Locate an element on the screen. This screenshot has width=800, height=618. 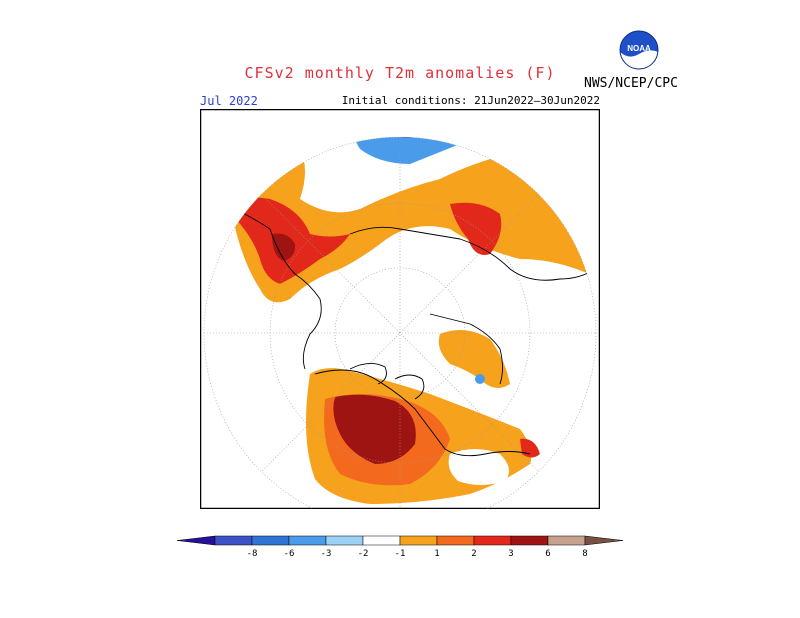
colorbar-tick-label: -2 is located at coordinates (363, 554).